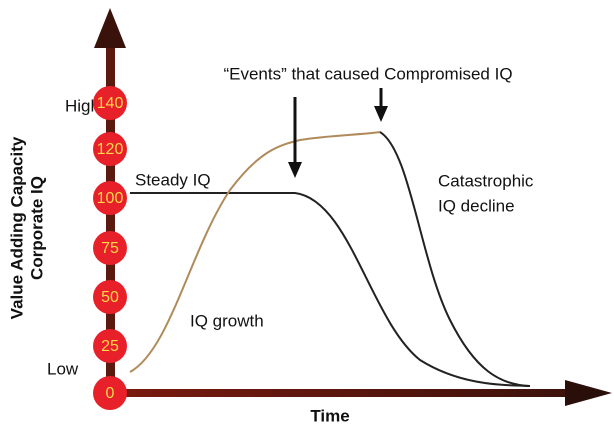 The width and height of the screenshot is (614, 427). Describe the element at coordinates (36, 228) in the screenshot. I see `y-title: Corporate IQ` at that location.